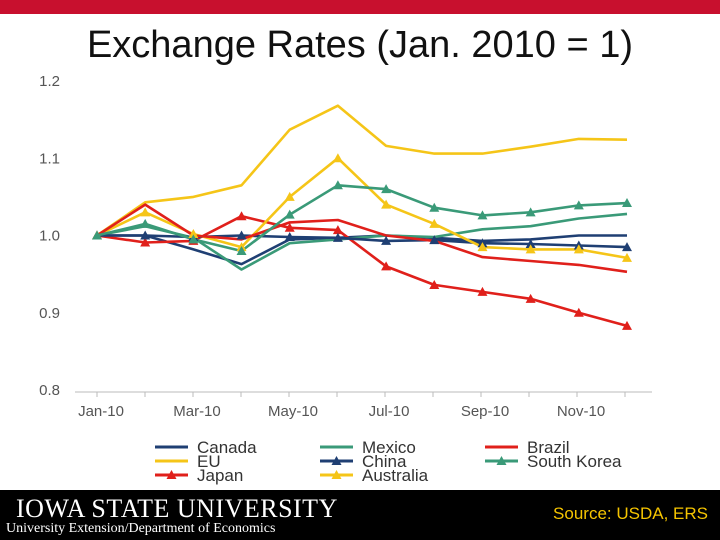  I want to click on page-title: Exchange Rates (Jan. 2010 = 1), so click(360, 45).